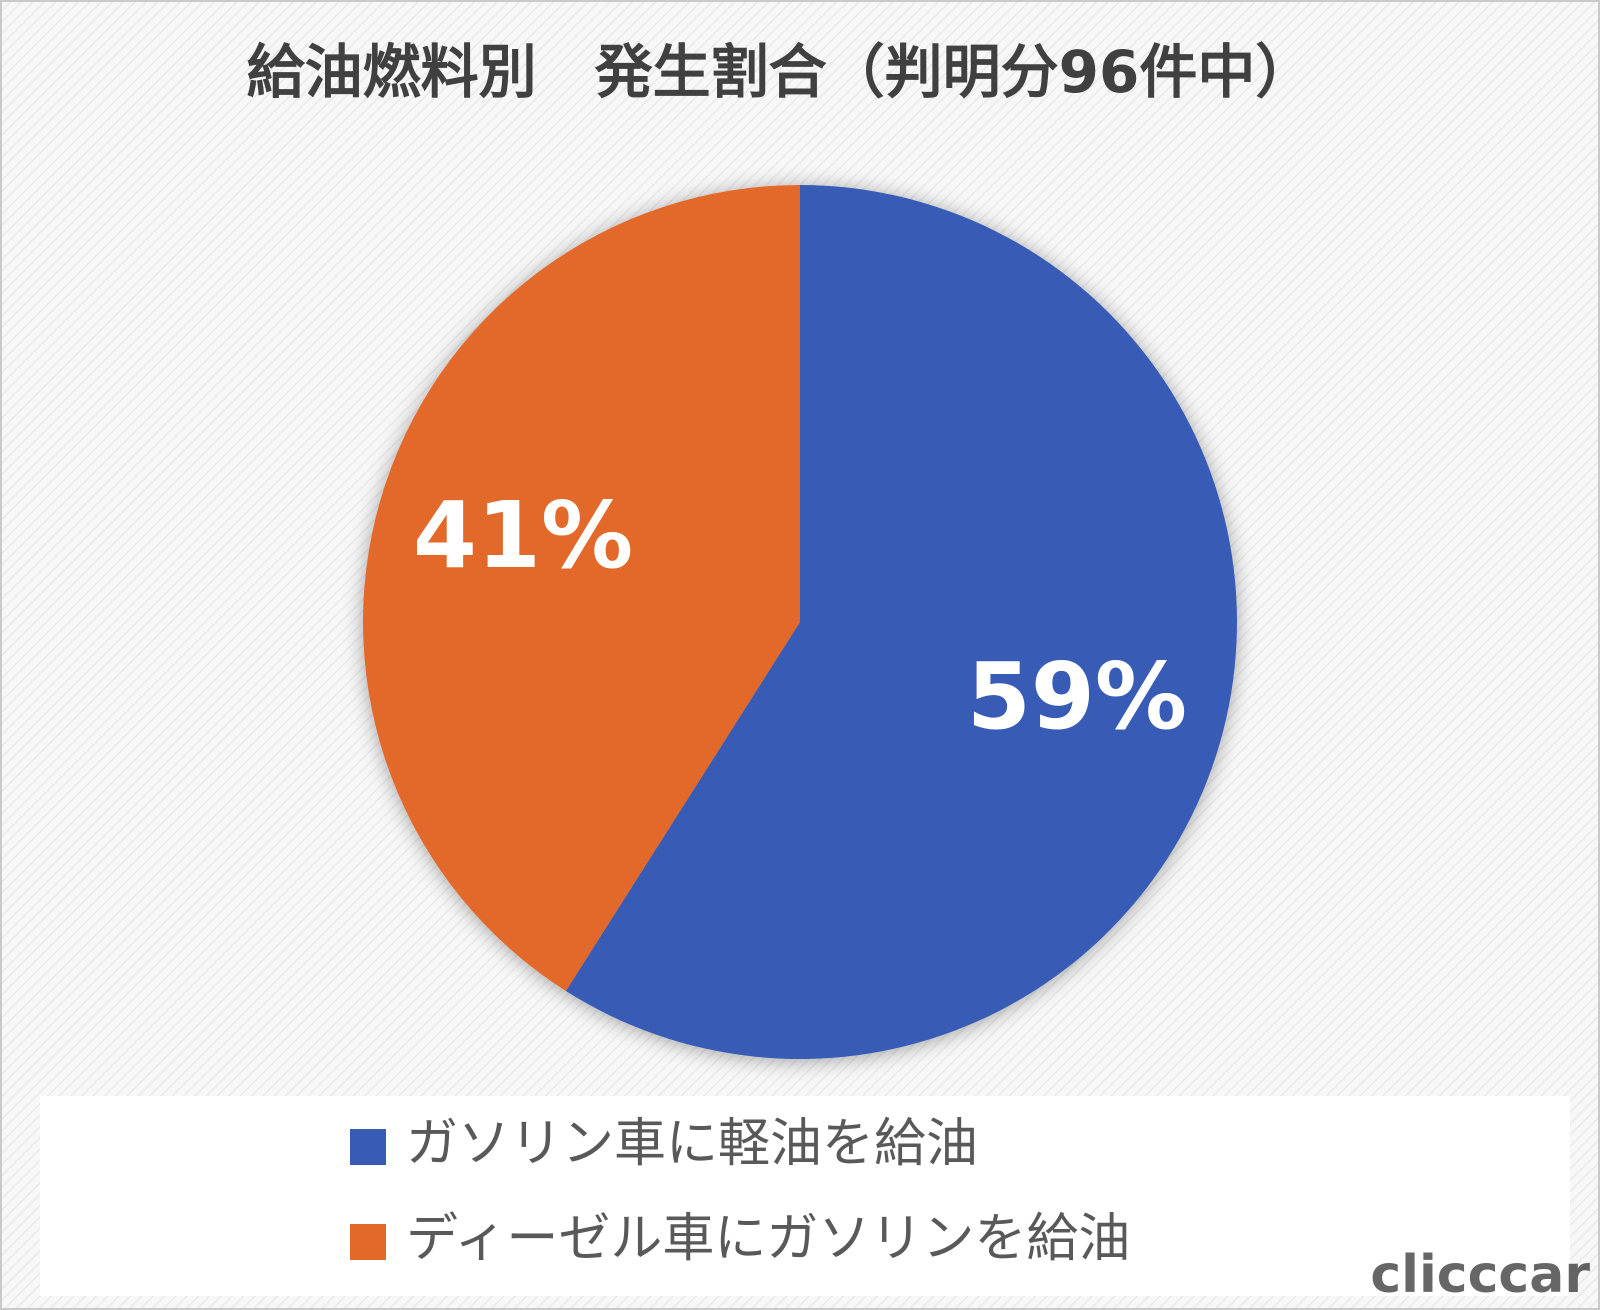  I want to click on data-labels: 59% 41%, so click(800, 616).